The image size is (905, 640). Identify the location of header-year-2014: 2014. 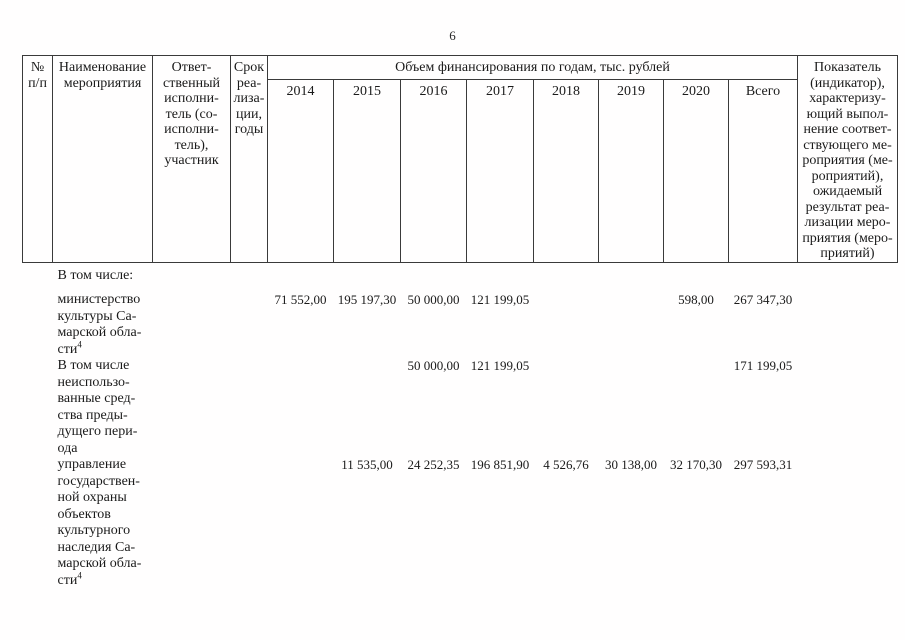
(300, 171).